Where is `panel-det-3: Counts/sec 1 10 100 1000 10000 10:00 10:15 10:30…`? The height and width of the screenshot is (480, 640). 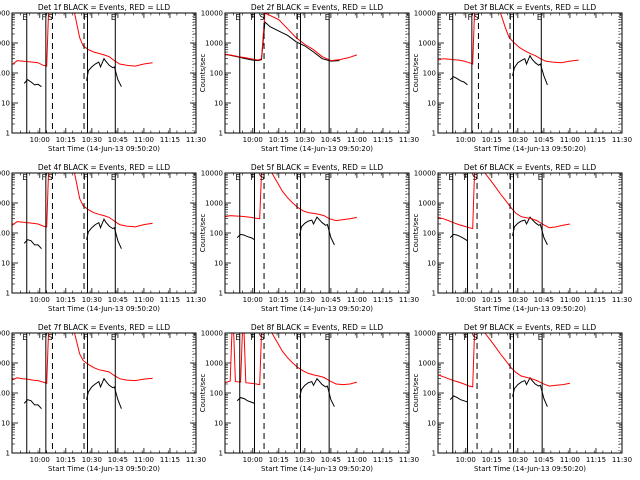
panel-det-3: Counts/sec 1 10 100 1000 10000 10:00 10:15 10:30… is located at coordinates (522, 78).